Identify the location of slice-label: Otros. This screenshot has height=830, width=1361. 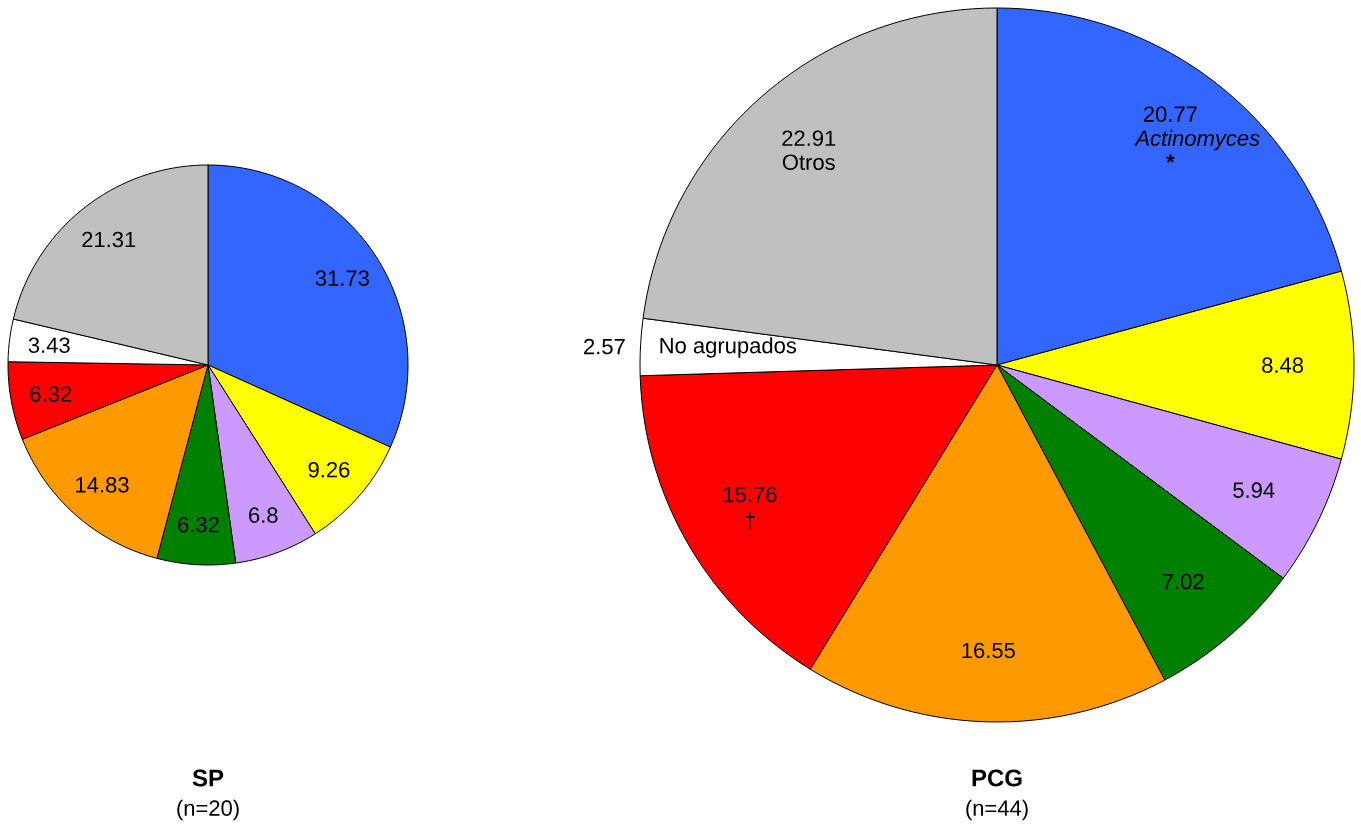
(808, 162).